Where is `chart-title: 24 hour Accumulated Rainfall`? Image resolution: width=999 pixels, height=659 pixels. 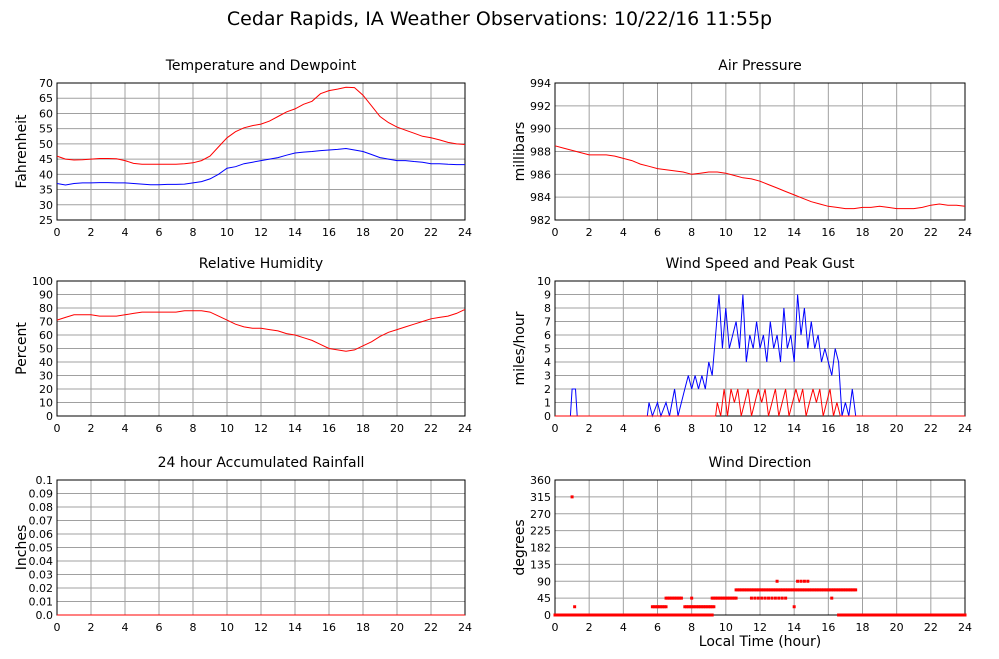
chart-title: 24 hour Accumulated Rainfall is located at coordinates (261, 463).